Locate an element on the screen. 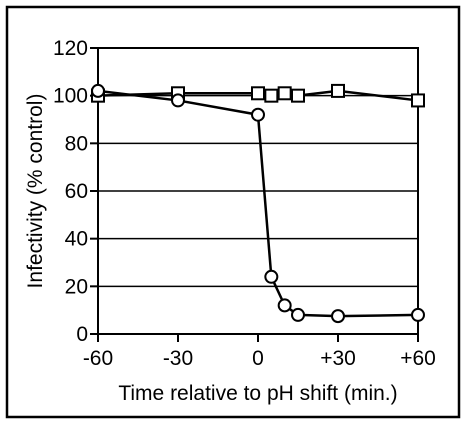  x-tick-label: -30 is located at coordinates (178, 358).